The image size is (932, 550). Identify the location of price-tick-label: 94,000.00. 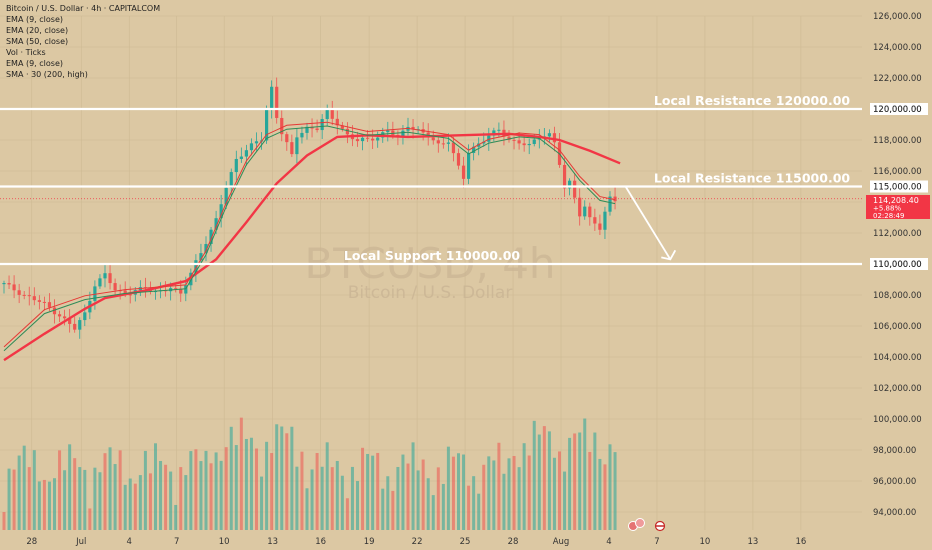
(894, 513).